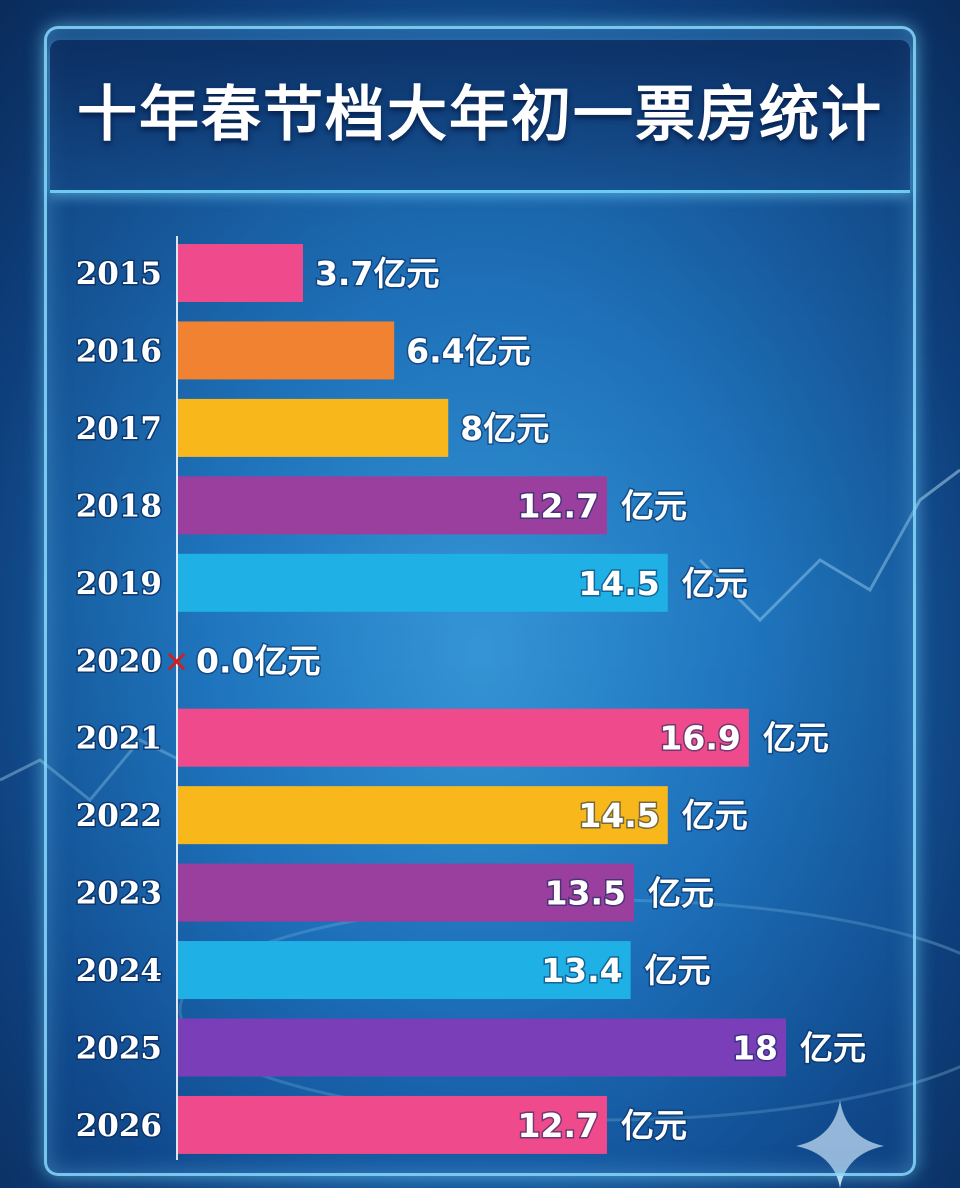  Describe the element at coordinates (392, 1124) in the screenshot. I see `bar-2026` at that location.